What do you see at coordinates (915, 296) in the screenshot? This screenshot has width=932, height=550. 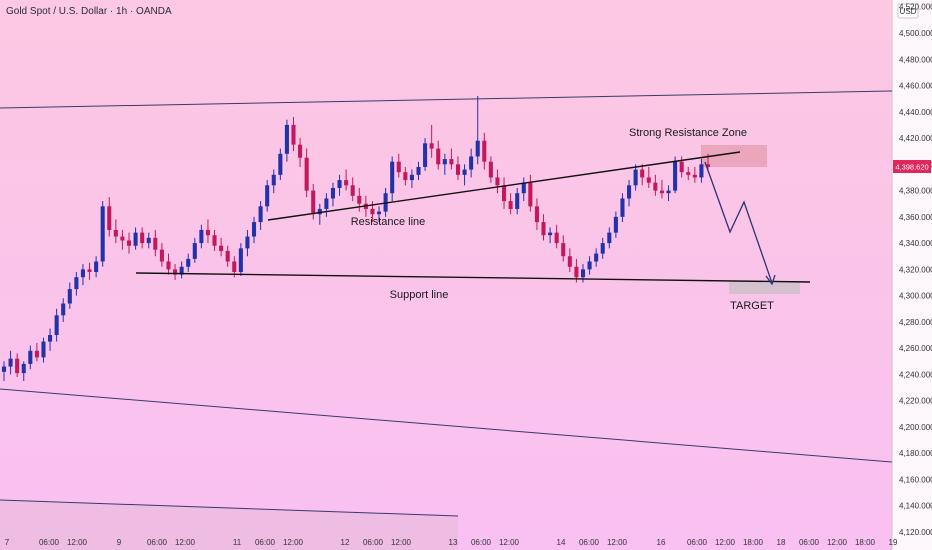 I see `y-tick-label: 4,300.000` at bounding box center [915, 296].